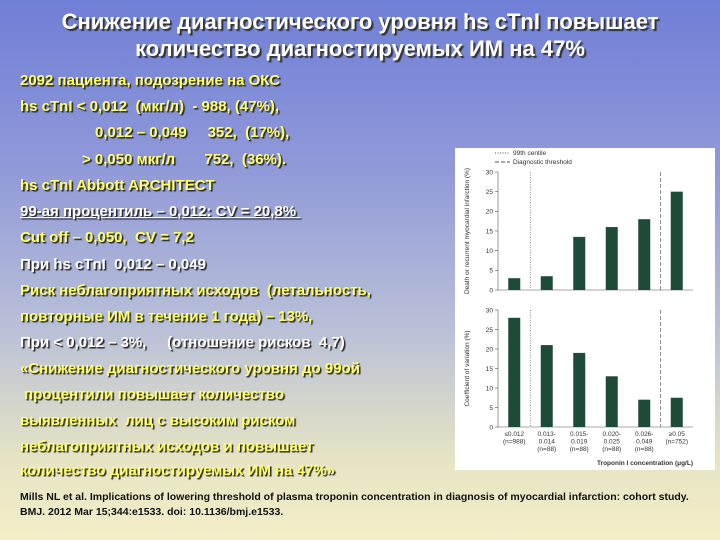  I want to click on text-line: hs cTnI < 0,012 (мкг/л) - 988, (47%),, so click(150, 106).